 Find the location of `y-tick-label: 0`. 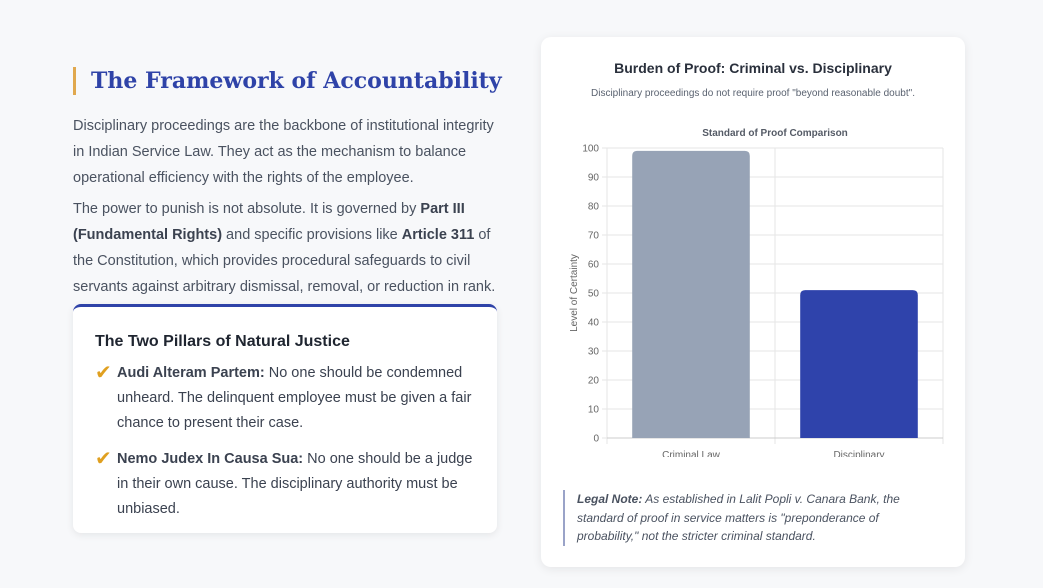

y-tick-label: 0 is located at coordinates (596, 439).